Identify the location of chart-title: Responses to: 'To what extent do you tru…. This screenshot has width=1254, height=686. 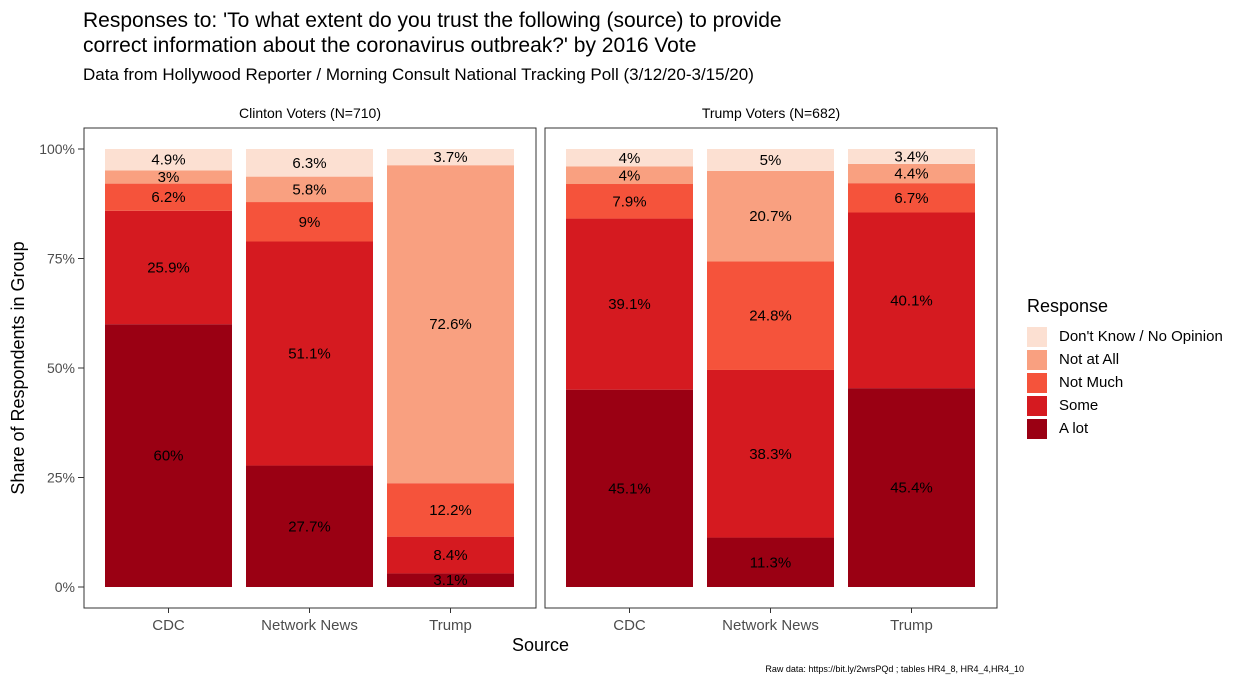
(432, 33).